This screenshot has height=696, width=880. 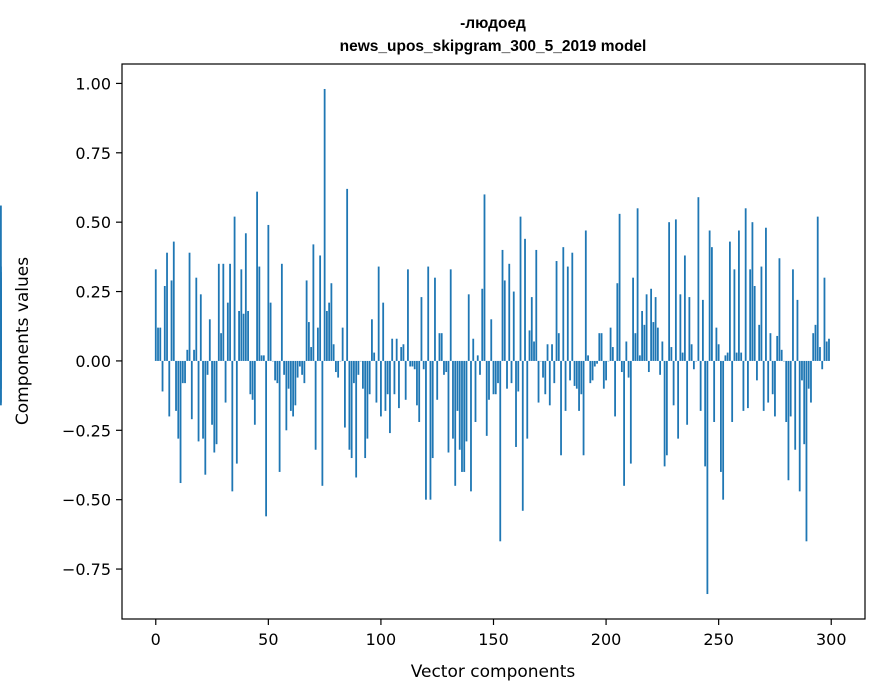 What do you see at coordinates (268, 639) in the screenshot?
I see `x-tick-label: 50` at bounding box center [268, 639].